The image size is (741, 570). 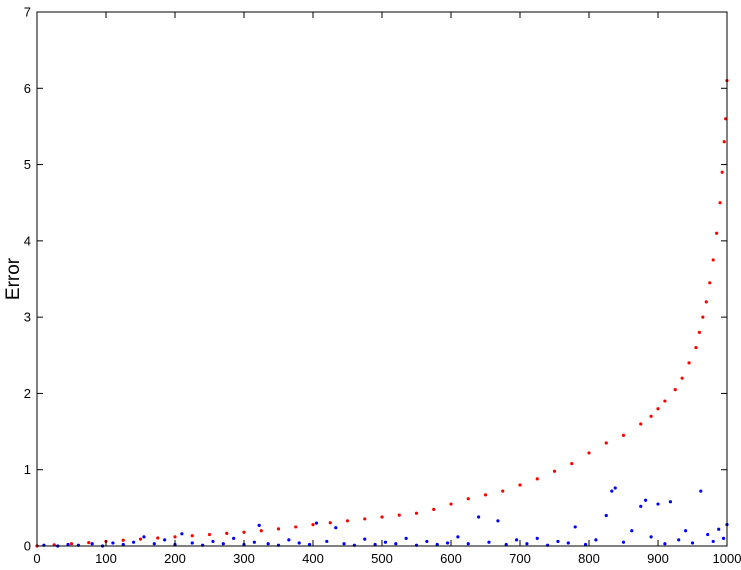 What do you see at coordinates (244, 558) in the screenshot?
I see `x-tick-label: 300` at bounding box center [244, 558].